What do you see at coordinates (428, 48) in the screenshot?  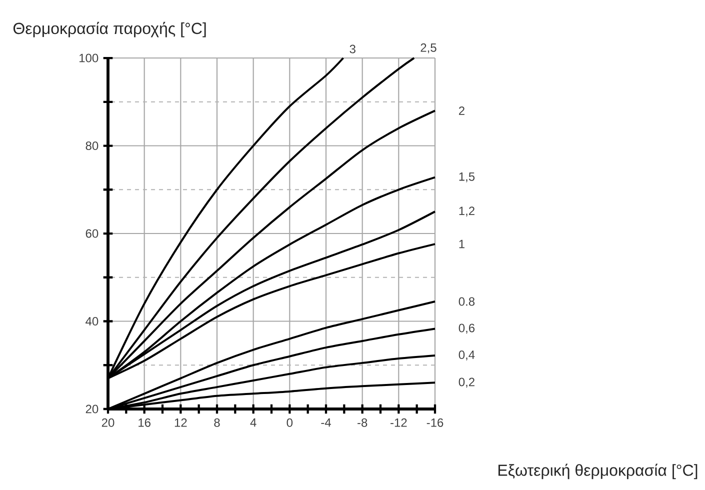 I see `series-label: 2,5` at bounding box center [428, 48].